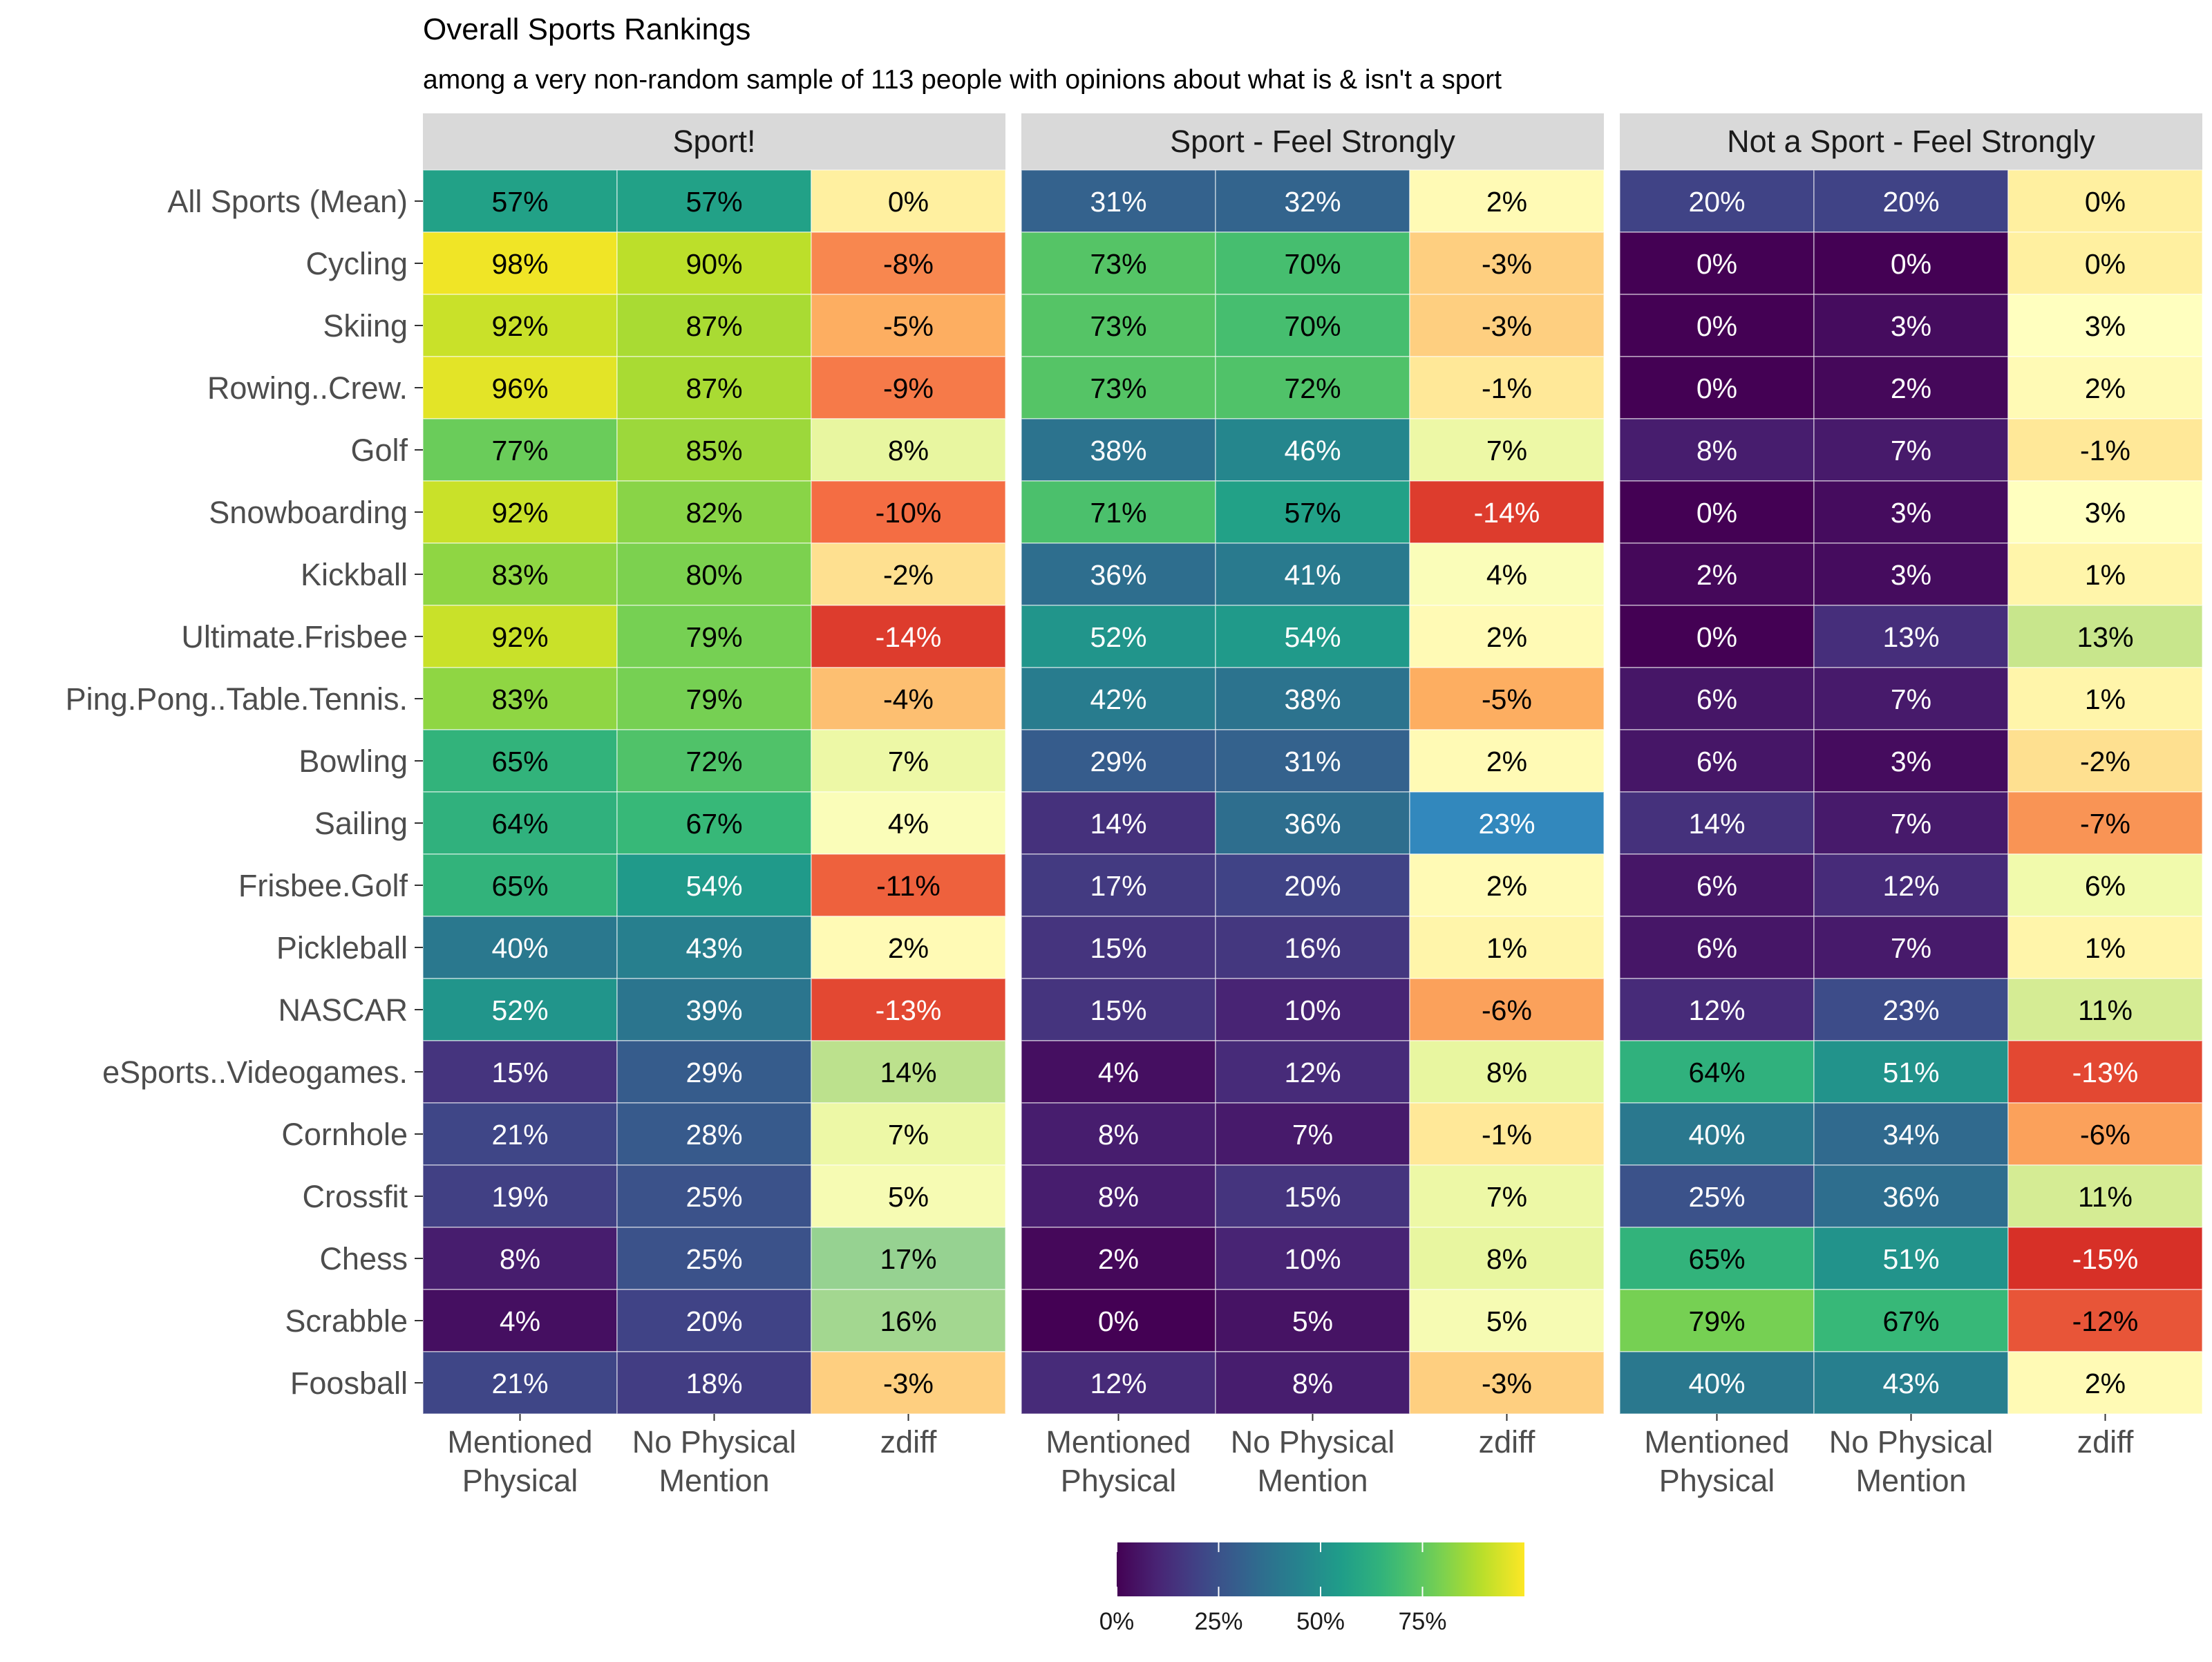 The image size is (2212, 1662). Describe the element at coordinates (519, 513) in the screenshot. I see `cell-value-label: 92%` at that location.